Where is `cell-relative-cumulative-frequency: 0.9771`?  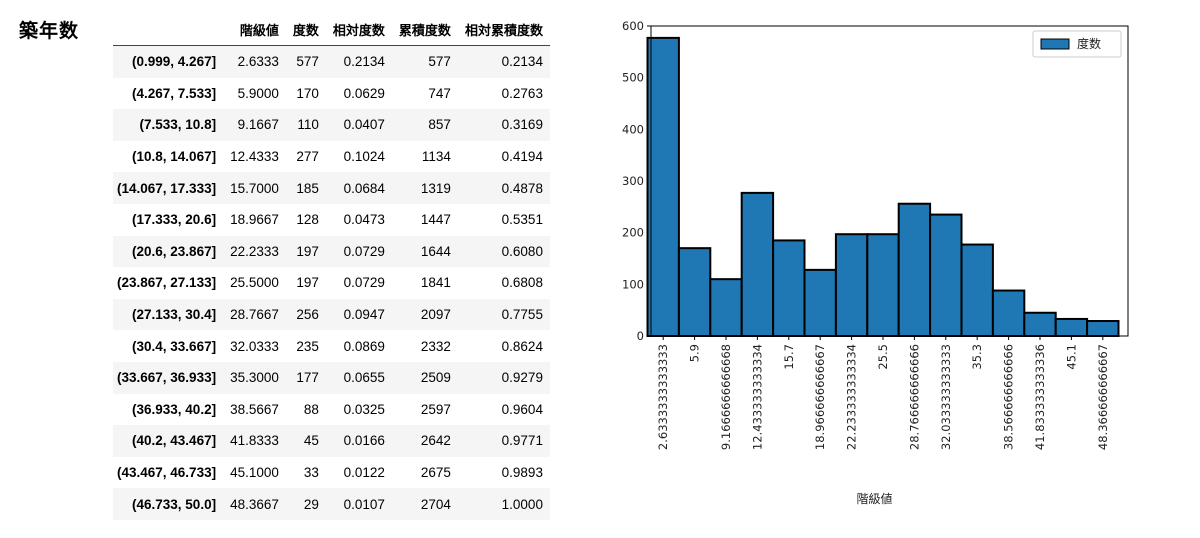 cell-relative-cumulative-frequency: 0.9771 is located at coordinates (503, 441).